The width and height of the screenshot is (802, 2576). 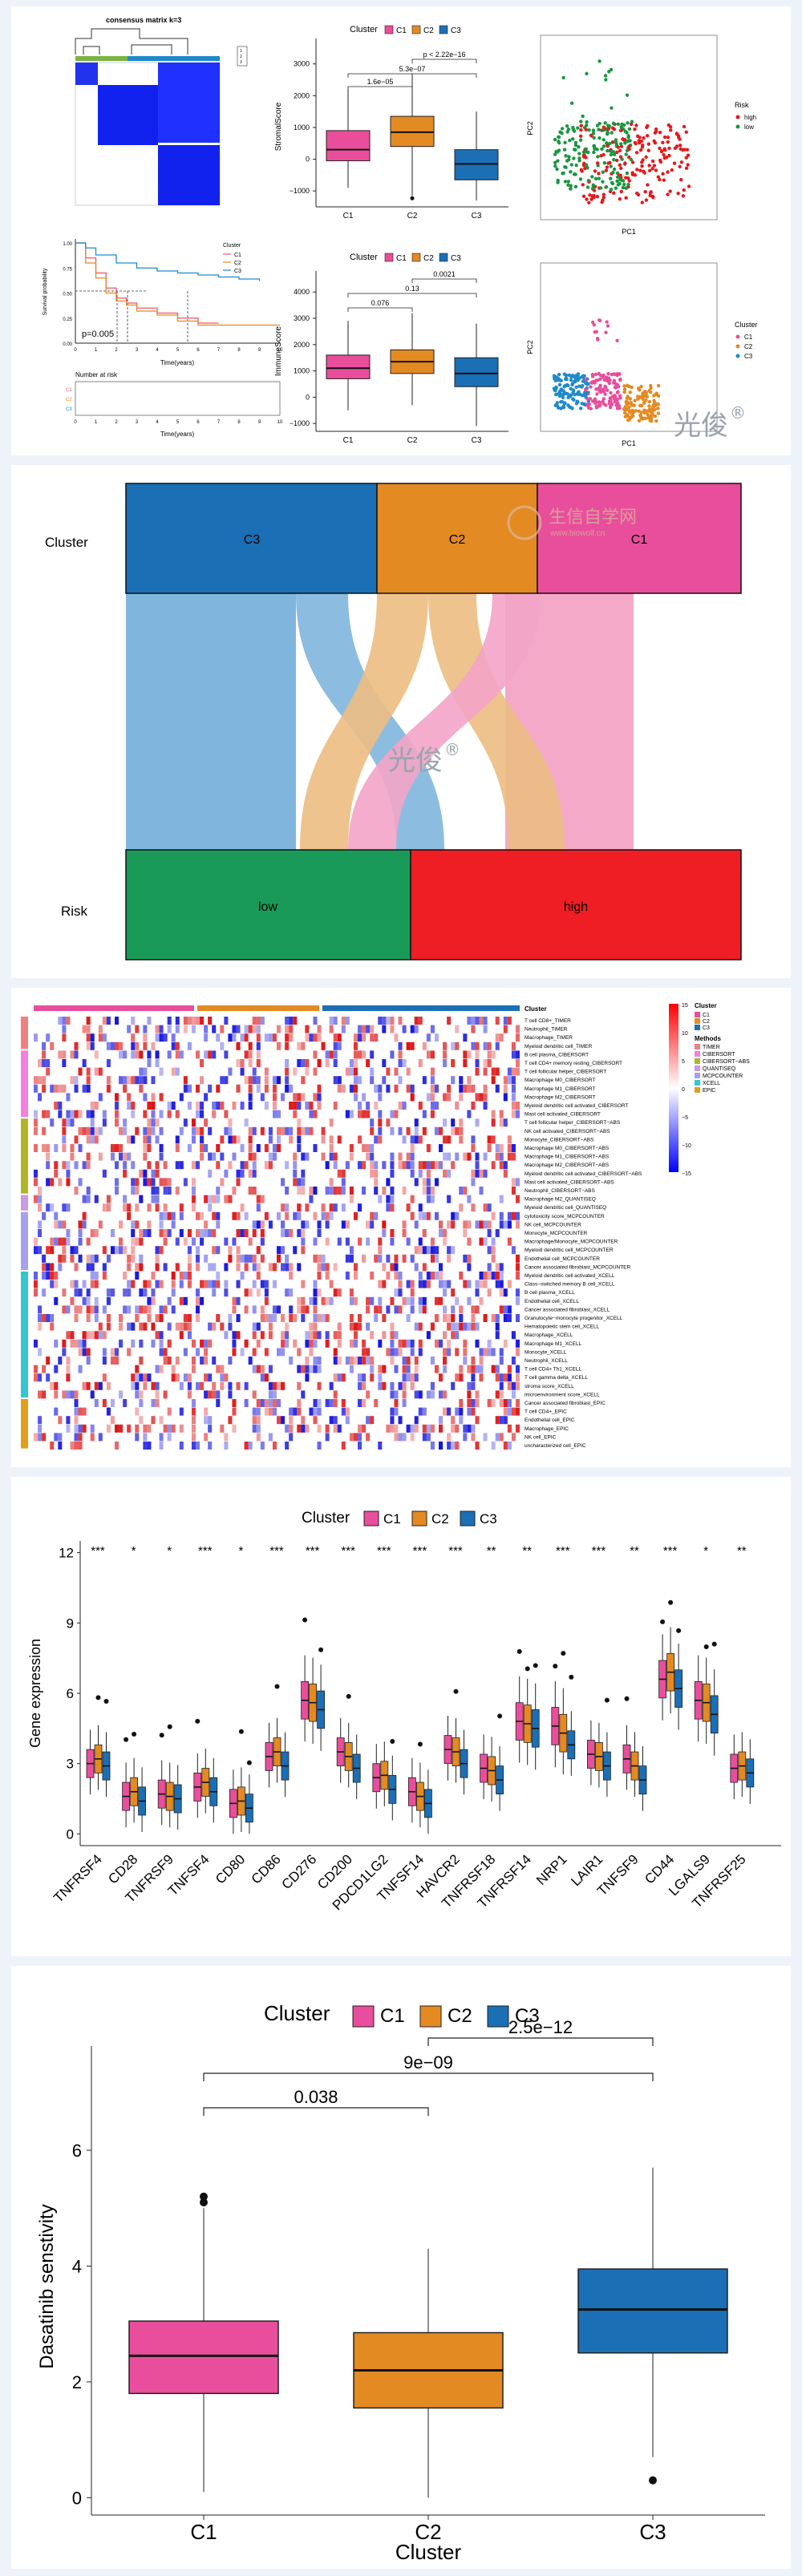 I want to click on dasatinib-legend-c2-swatch, so click(x=430, y=2016).